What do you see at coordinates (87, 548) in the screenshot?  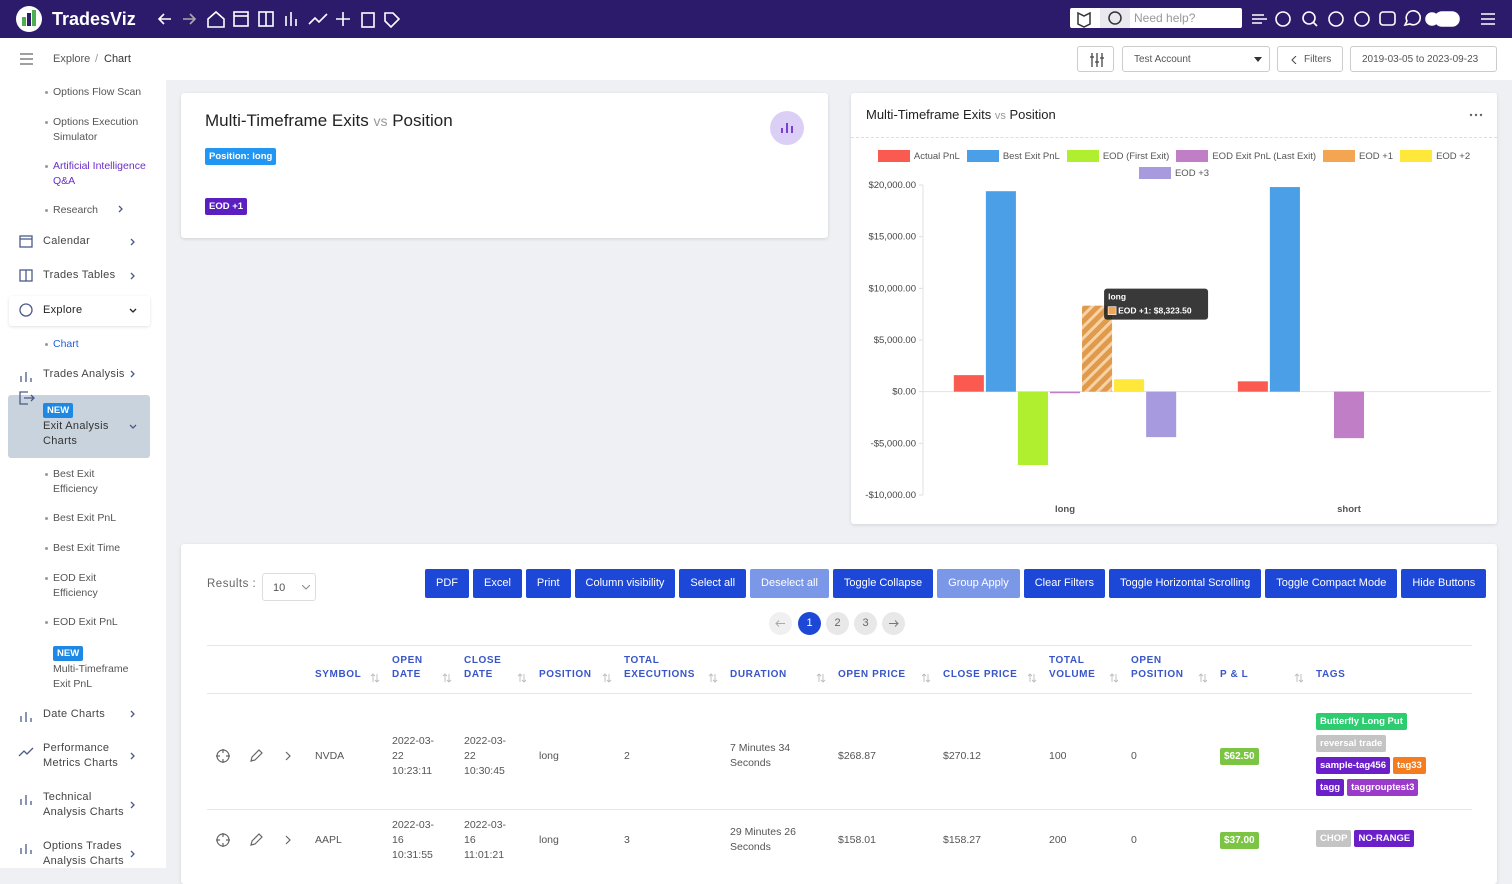 I see `nav-item: Best Exit Time` at bounding box center [87, 548].